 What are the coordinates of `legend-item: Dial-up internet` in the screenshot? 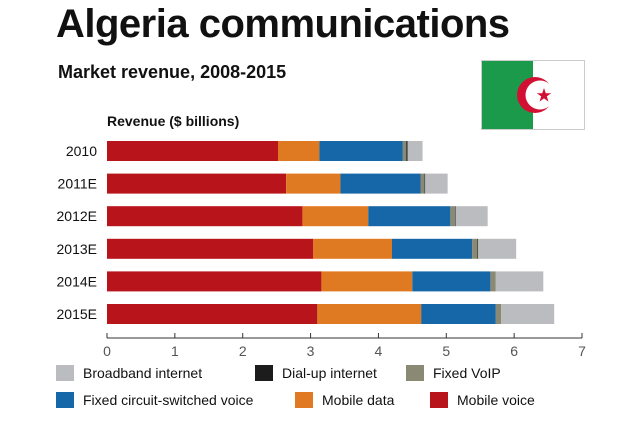 It's located at (316, 373).